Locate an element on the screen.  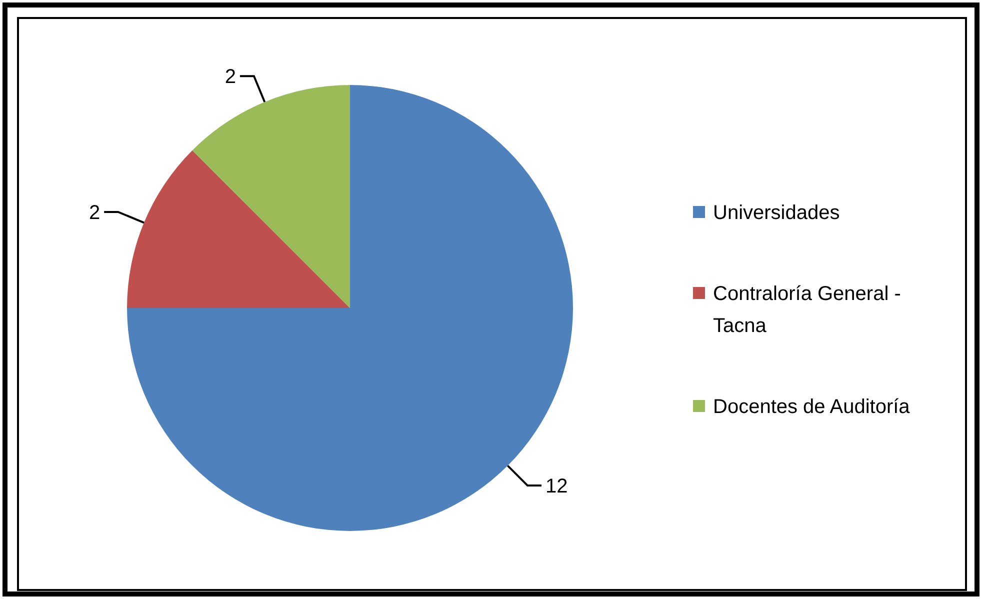
legend-label: Contraloría General - Tacna is located at coordinates (807, 310).